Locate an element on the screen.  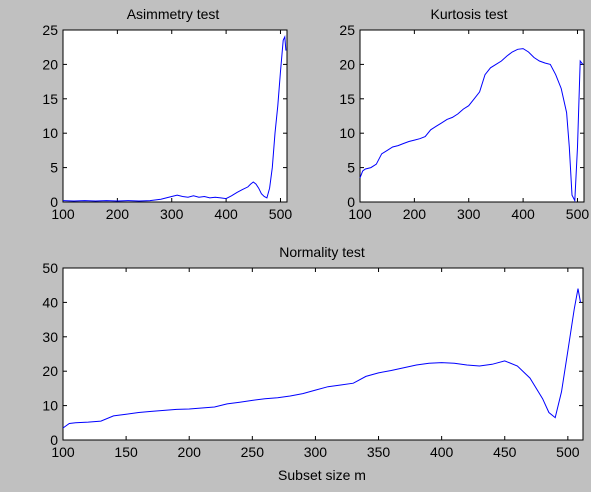
normality-xtick-label: 450 is located at coordinates (505, 452).